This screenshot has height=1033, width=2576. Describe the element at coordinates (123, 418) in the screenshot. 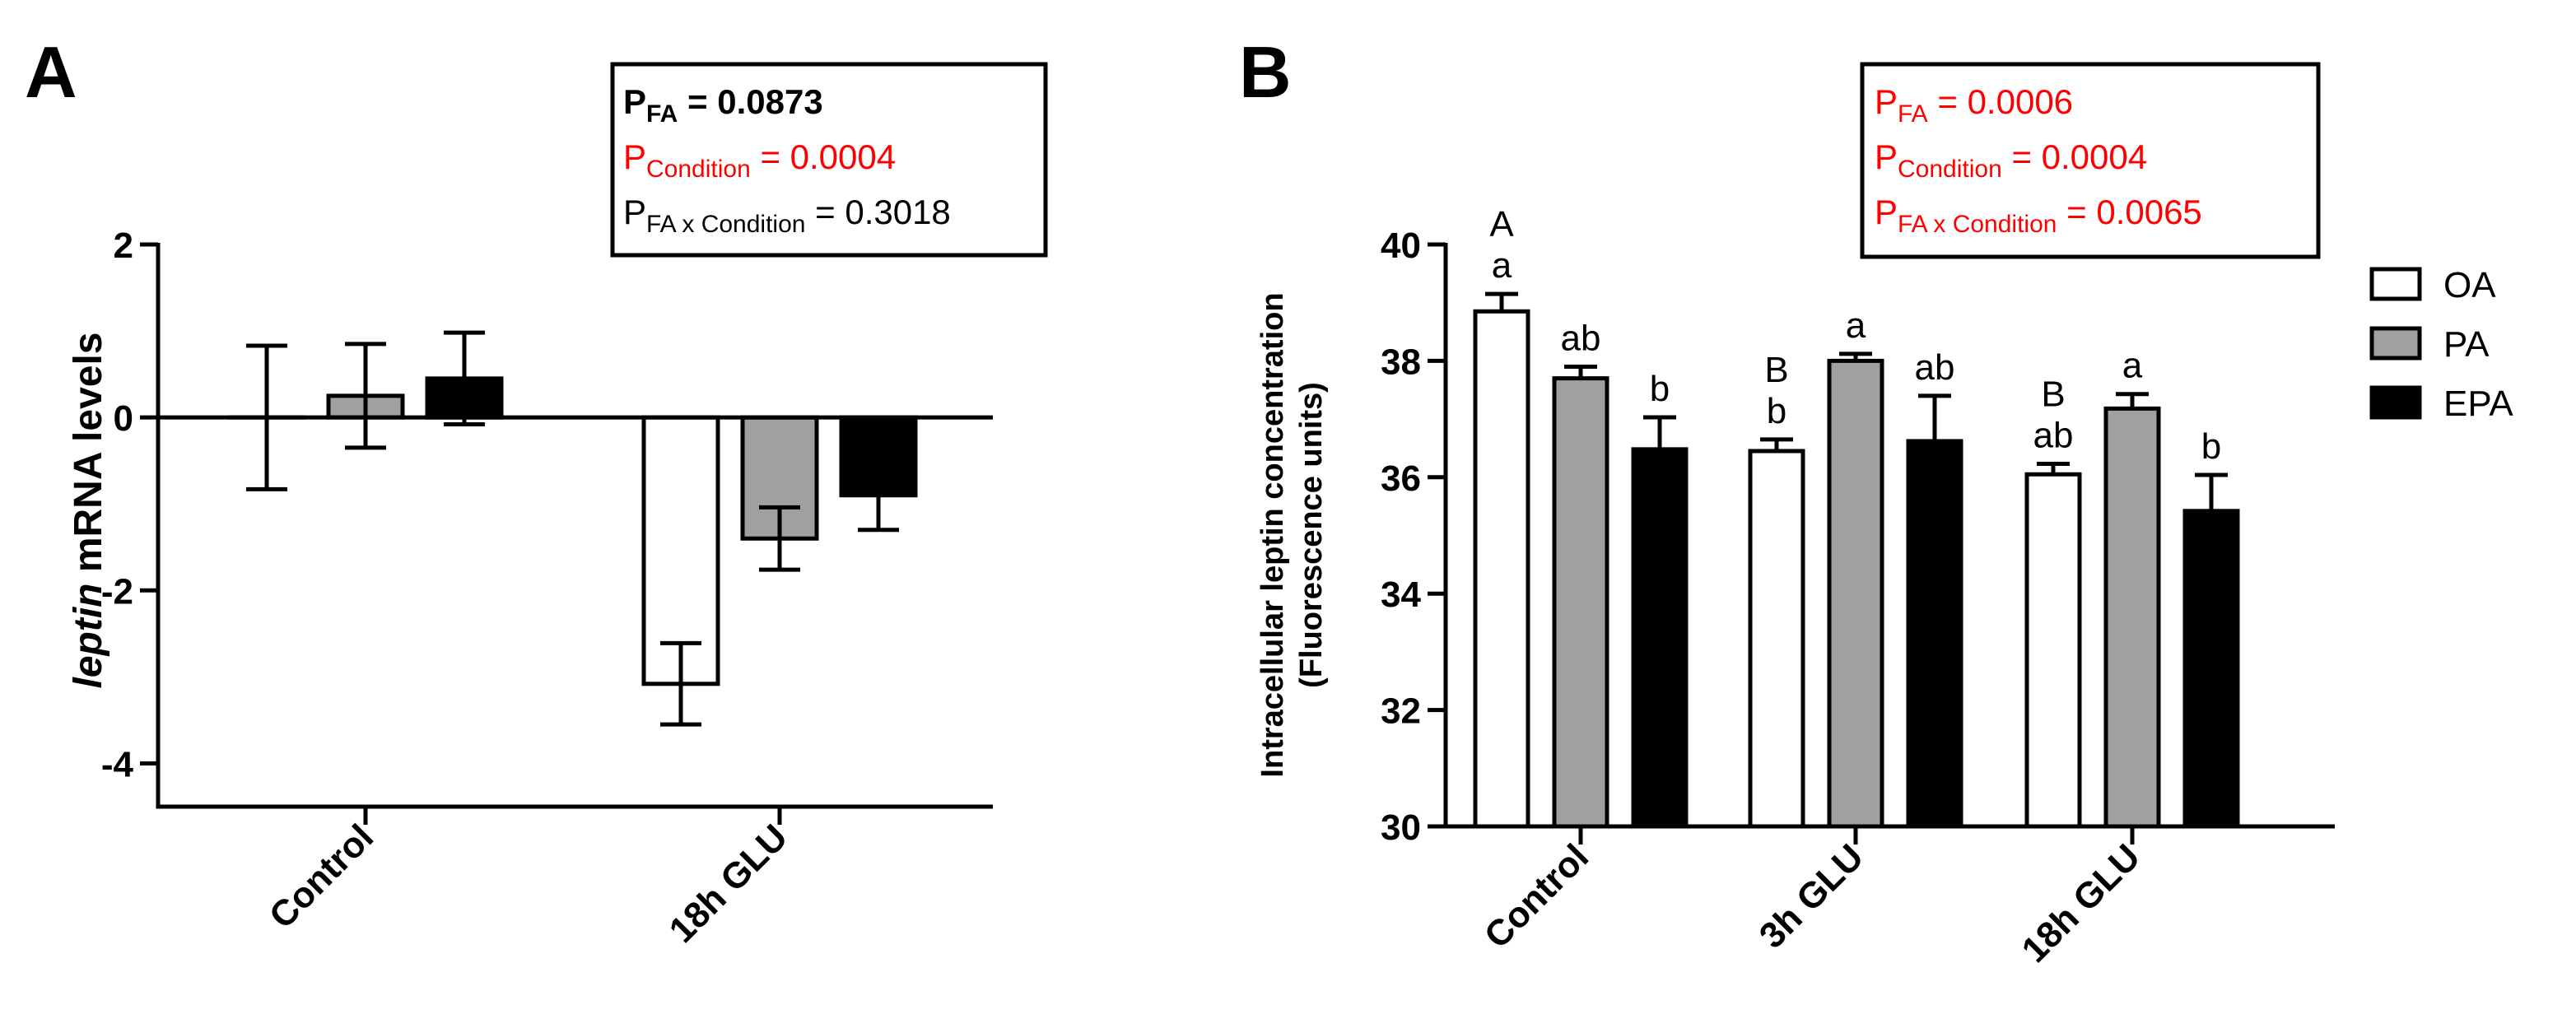

I see `a-y-tick-label: 0` at that location.